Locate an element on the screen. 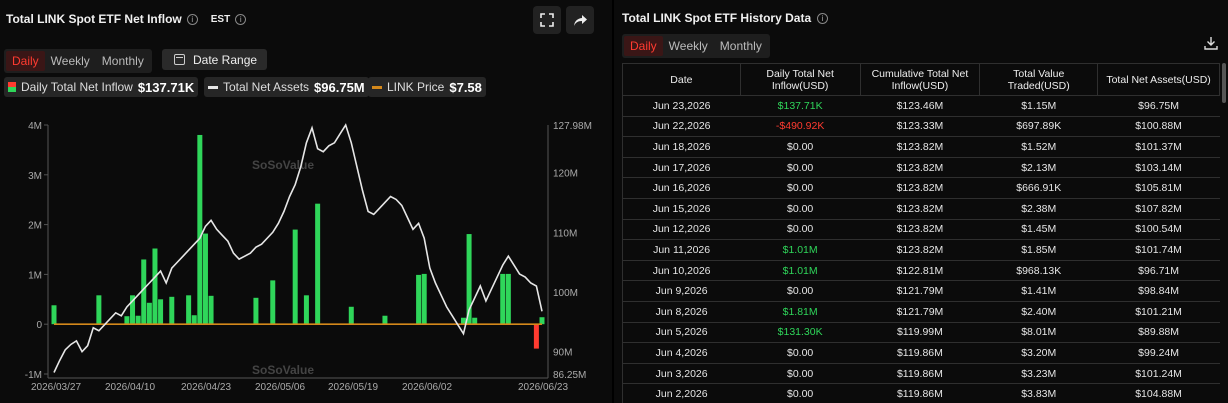 The width and height of the screenshot is (1228, 403). history-title: Total LINK Spot ETF History Data is located at coordinates (717, 18).